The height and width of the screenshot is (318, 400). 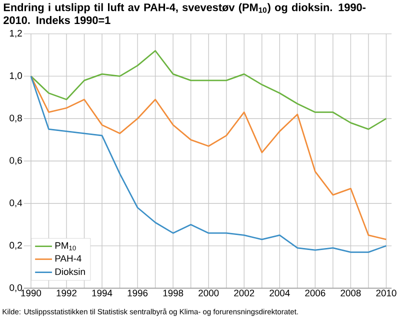 I want to click on x-tick-label: 1992, so click(x=66, y=293).